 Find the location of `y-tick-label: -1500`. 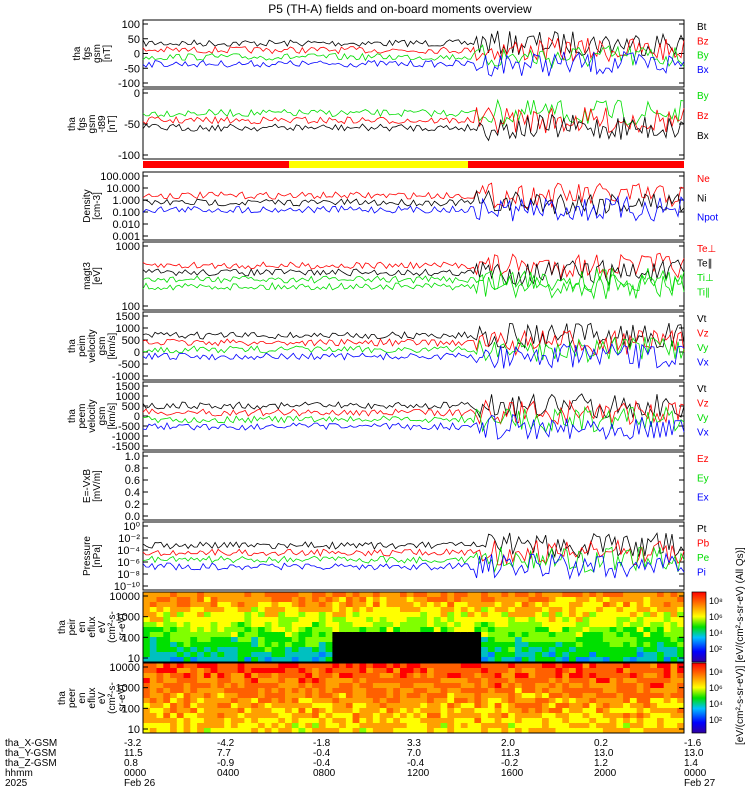

y-tick-label: -1500 is located at coordinates (126, 447).